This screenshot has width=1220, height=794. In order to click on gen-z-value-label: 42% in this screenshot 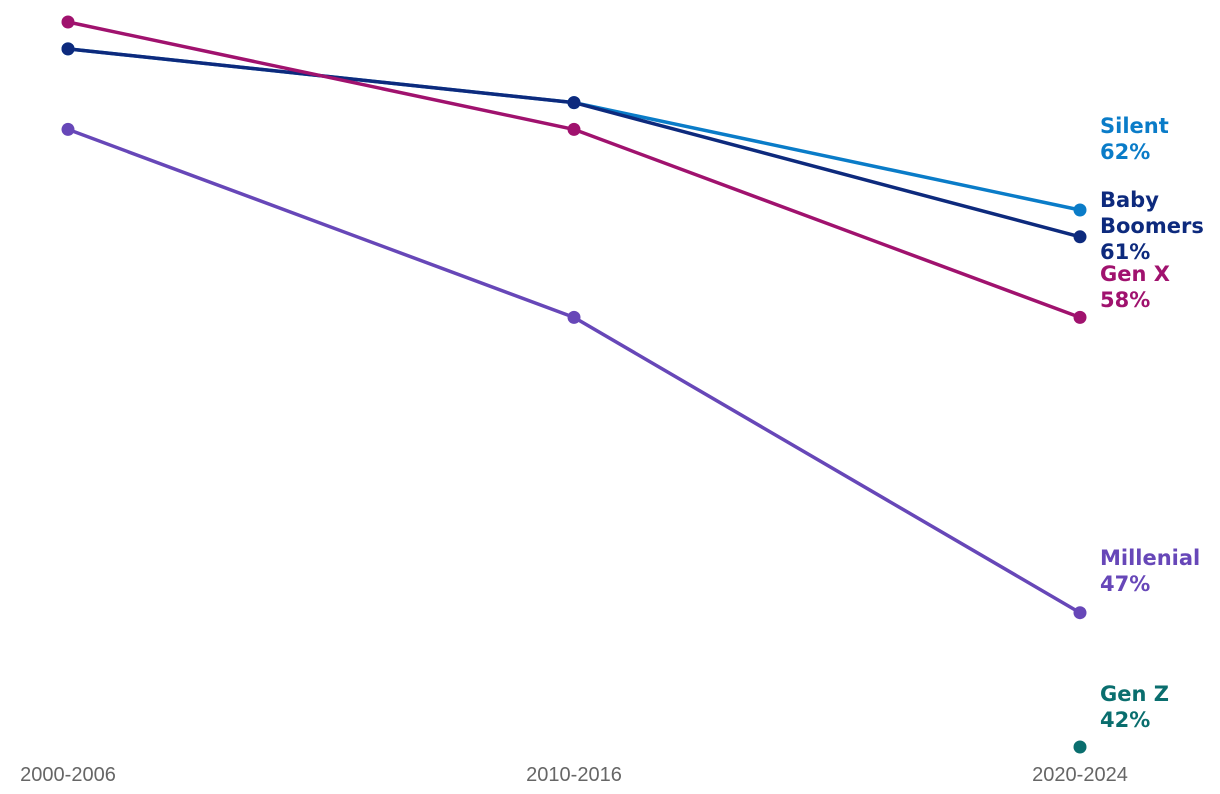, I will do `click(1125, 720)`.